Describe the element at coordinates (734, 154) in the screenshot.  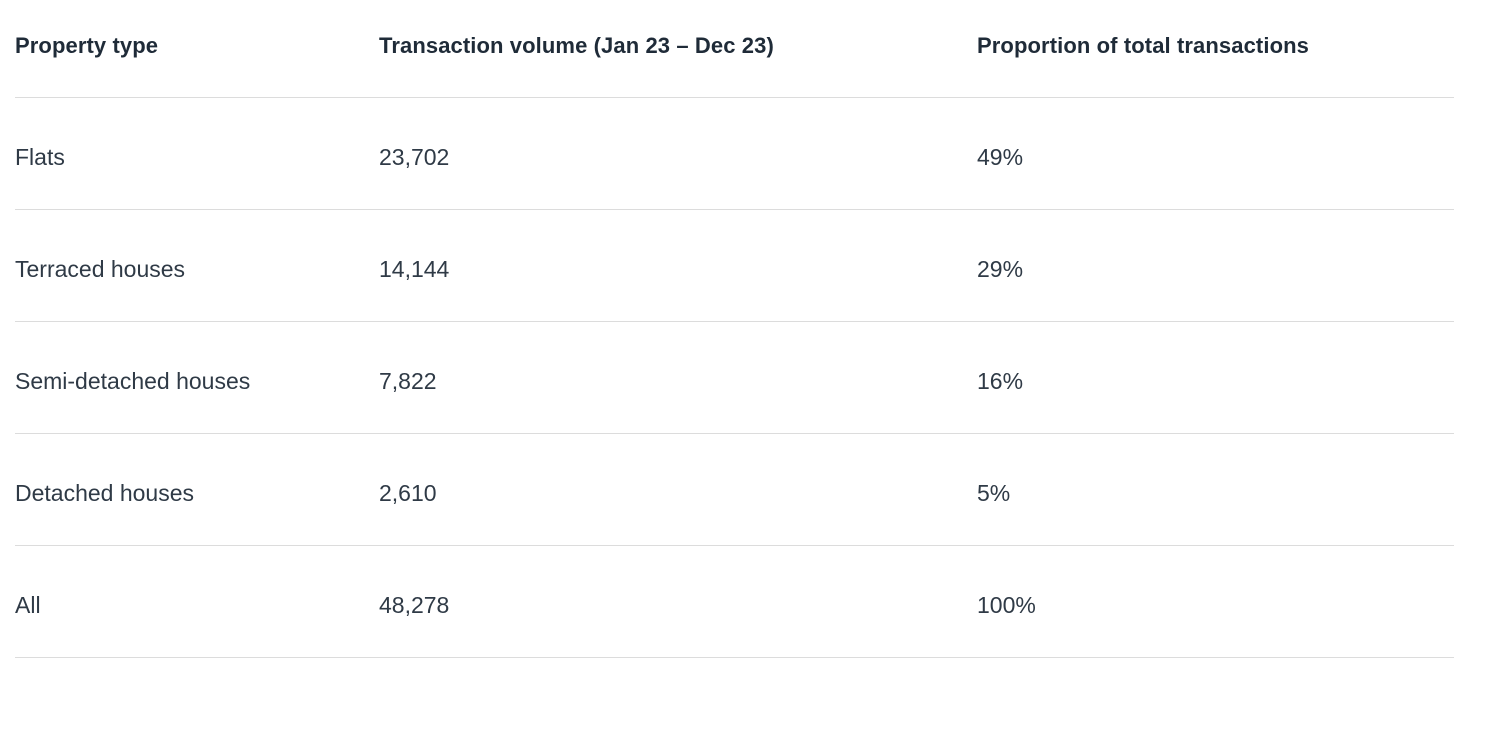
I see `table-row-flats: Flats 23,702 49%` at that location.